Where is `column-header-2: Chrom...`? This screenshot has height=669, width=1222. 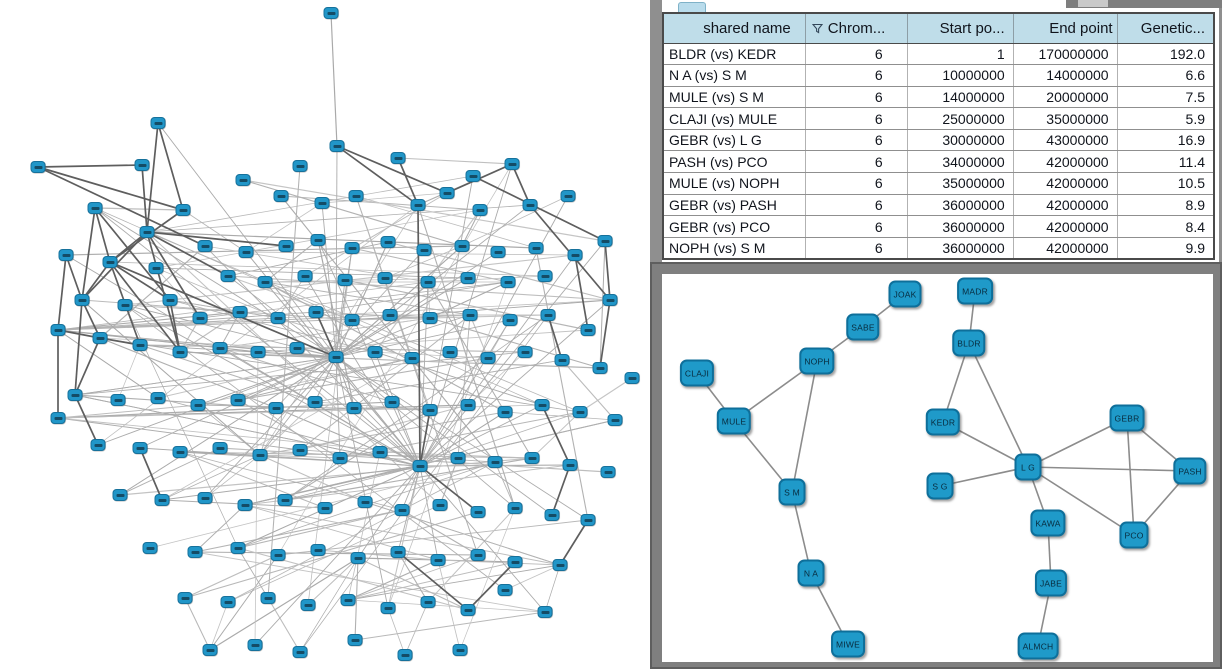 column-header-2: Chrom... is located at coordinates (856, 28).